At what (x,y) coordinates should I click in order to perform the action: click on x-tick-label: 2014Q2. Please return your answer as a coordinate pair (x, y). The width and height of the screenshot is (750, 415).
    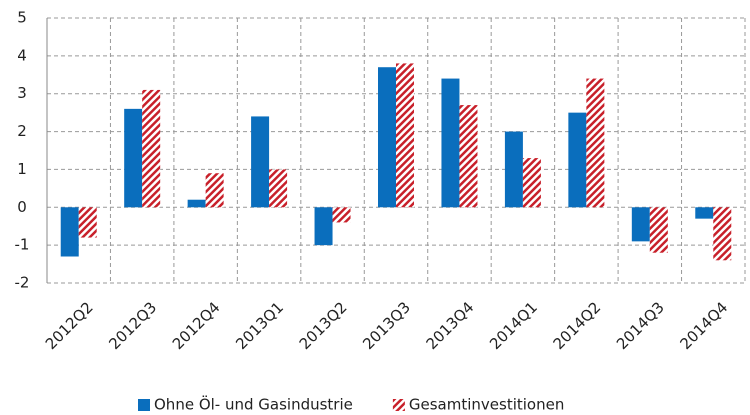
    Looking at the image, I should click on (577, 325).